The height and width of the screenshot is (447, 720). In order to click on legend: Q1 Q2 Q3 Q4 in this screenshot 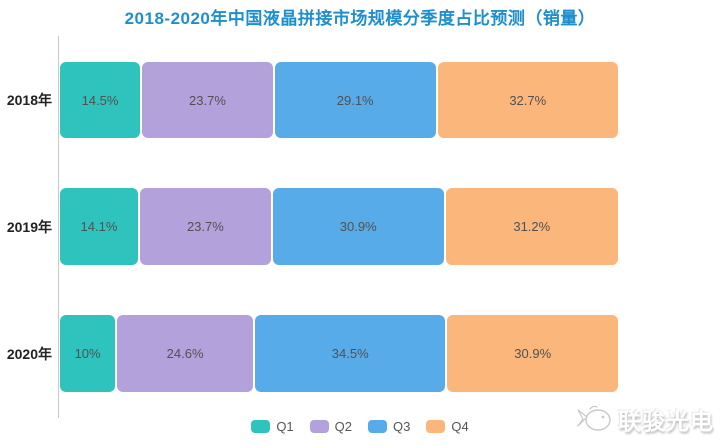, I will do `click(360, 426)`.